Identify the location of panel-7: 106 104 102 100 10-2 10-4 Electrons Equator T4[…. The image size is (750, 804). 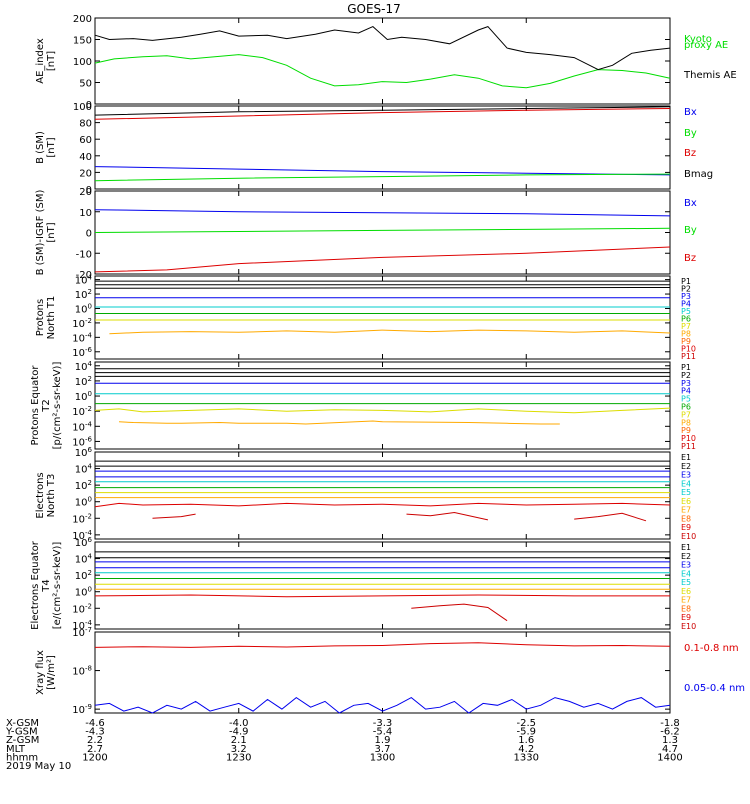
(363, 584).